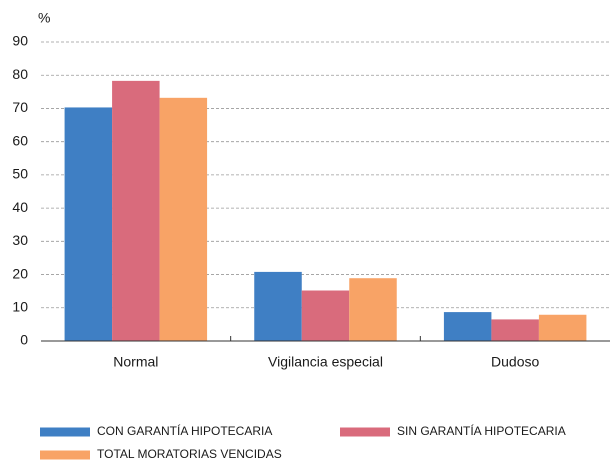  I want to click on y-tick-label: 90, so click(20, 41).